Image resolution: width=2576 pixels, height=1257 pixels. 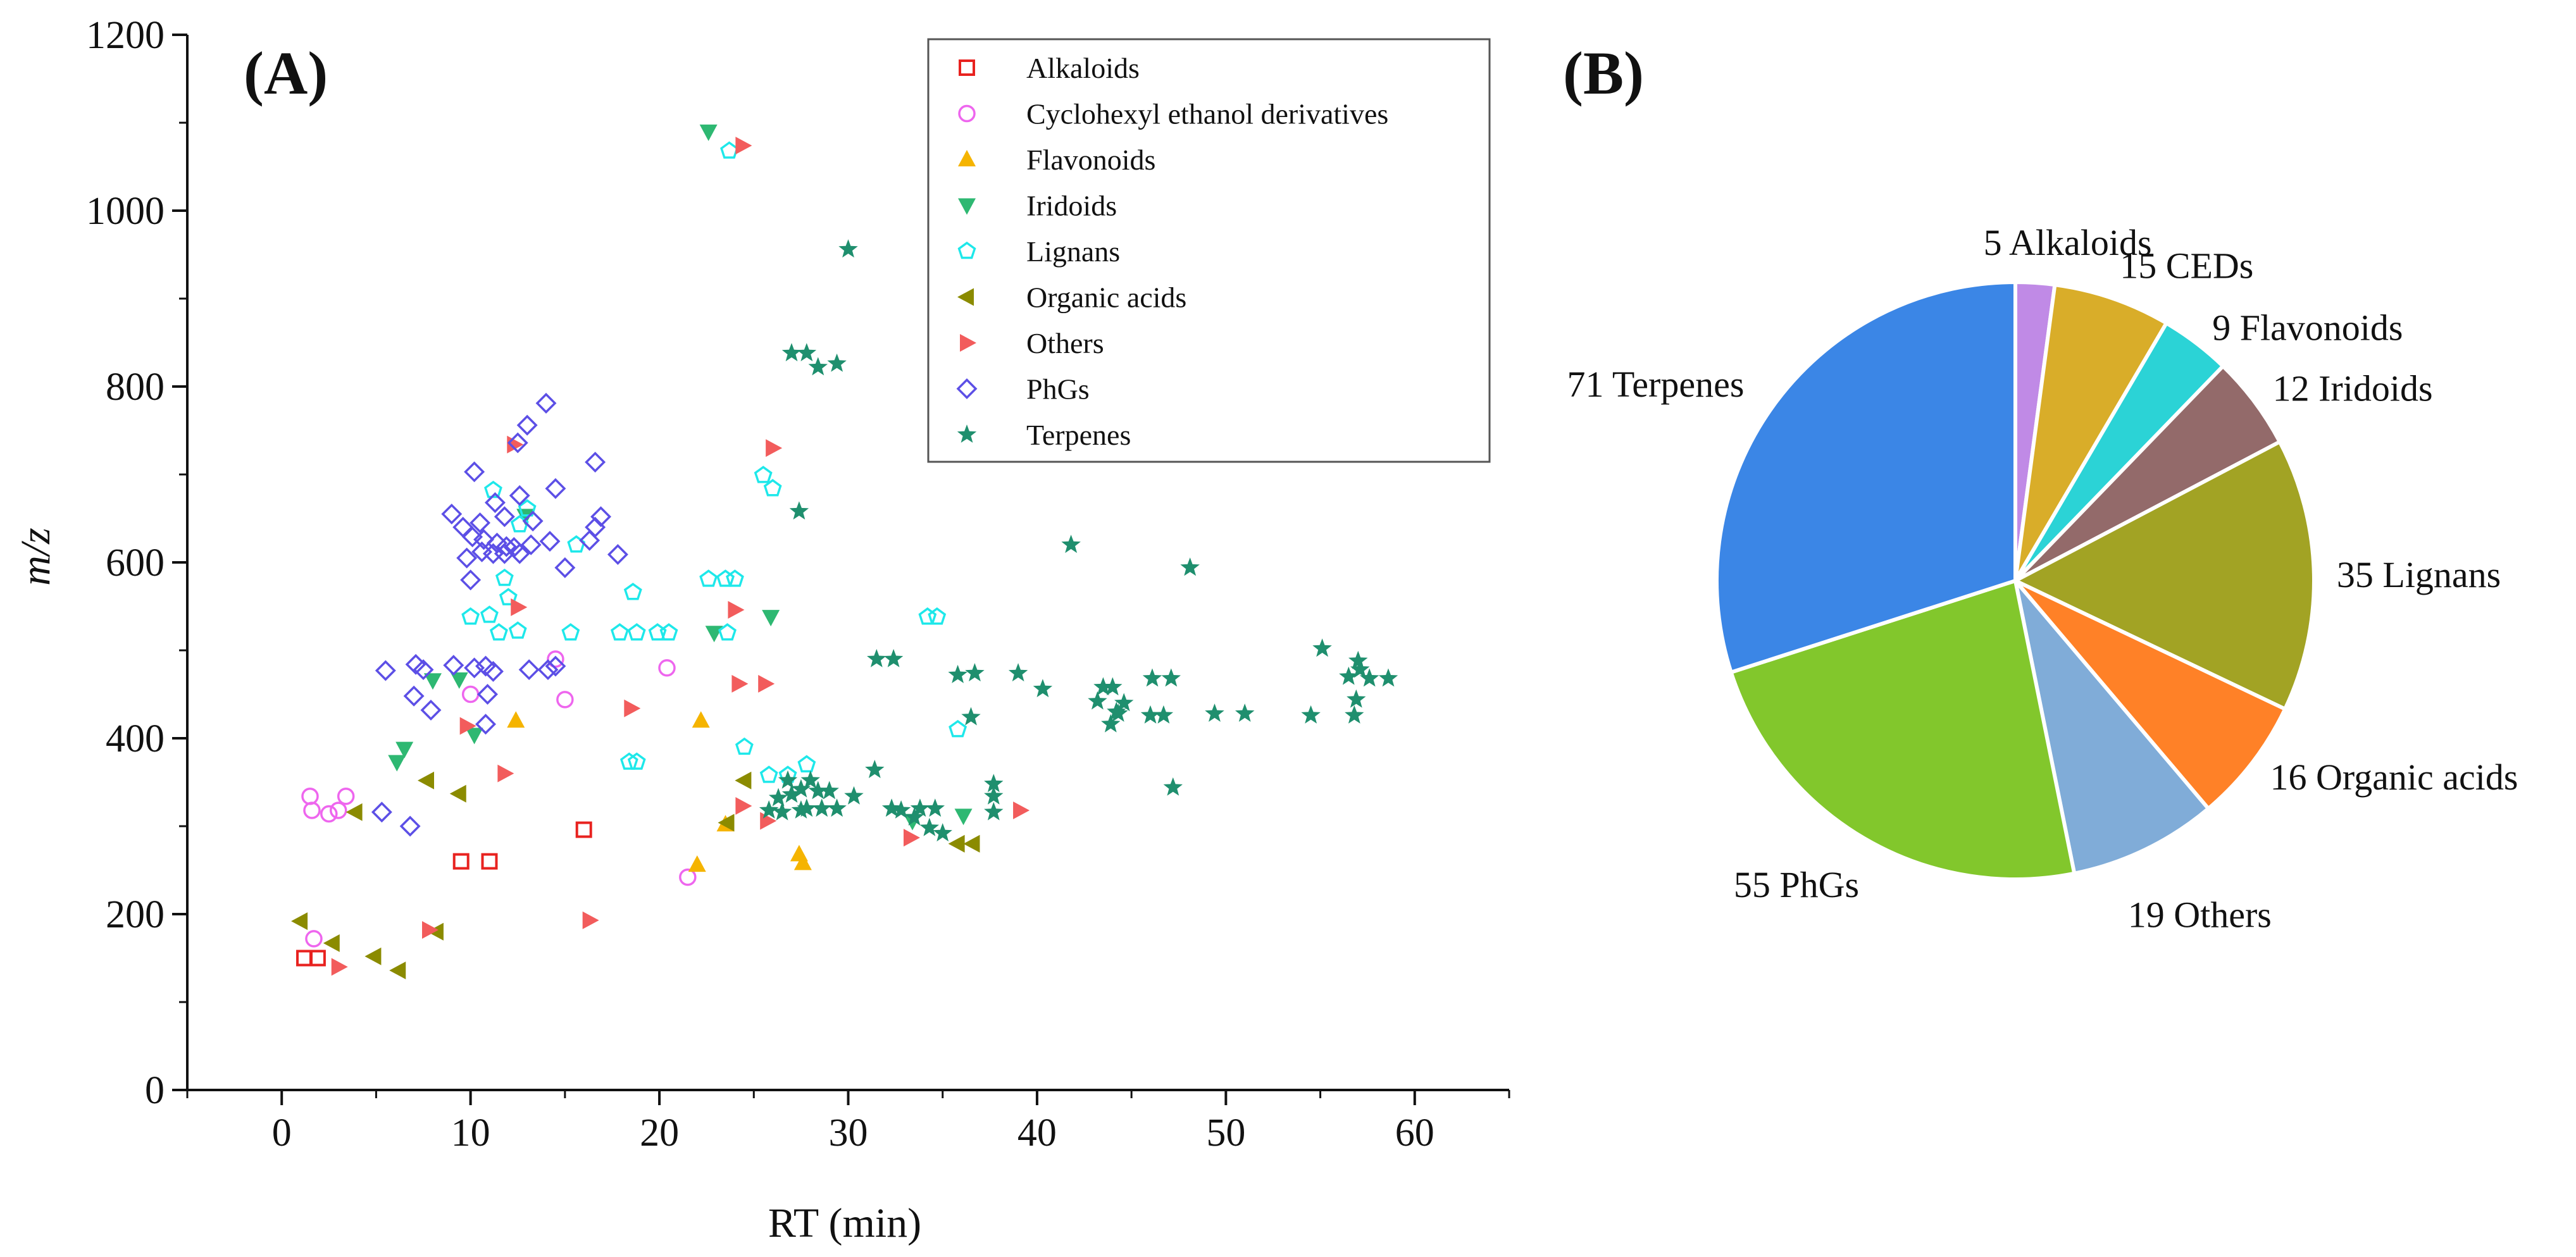 I want to click on legend-marker-others, so click(x=968, y=343).